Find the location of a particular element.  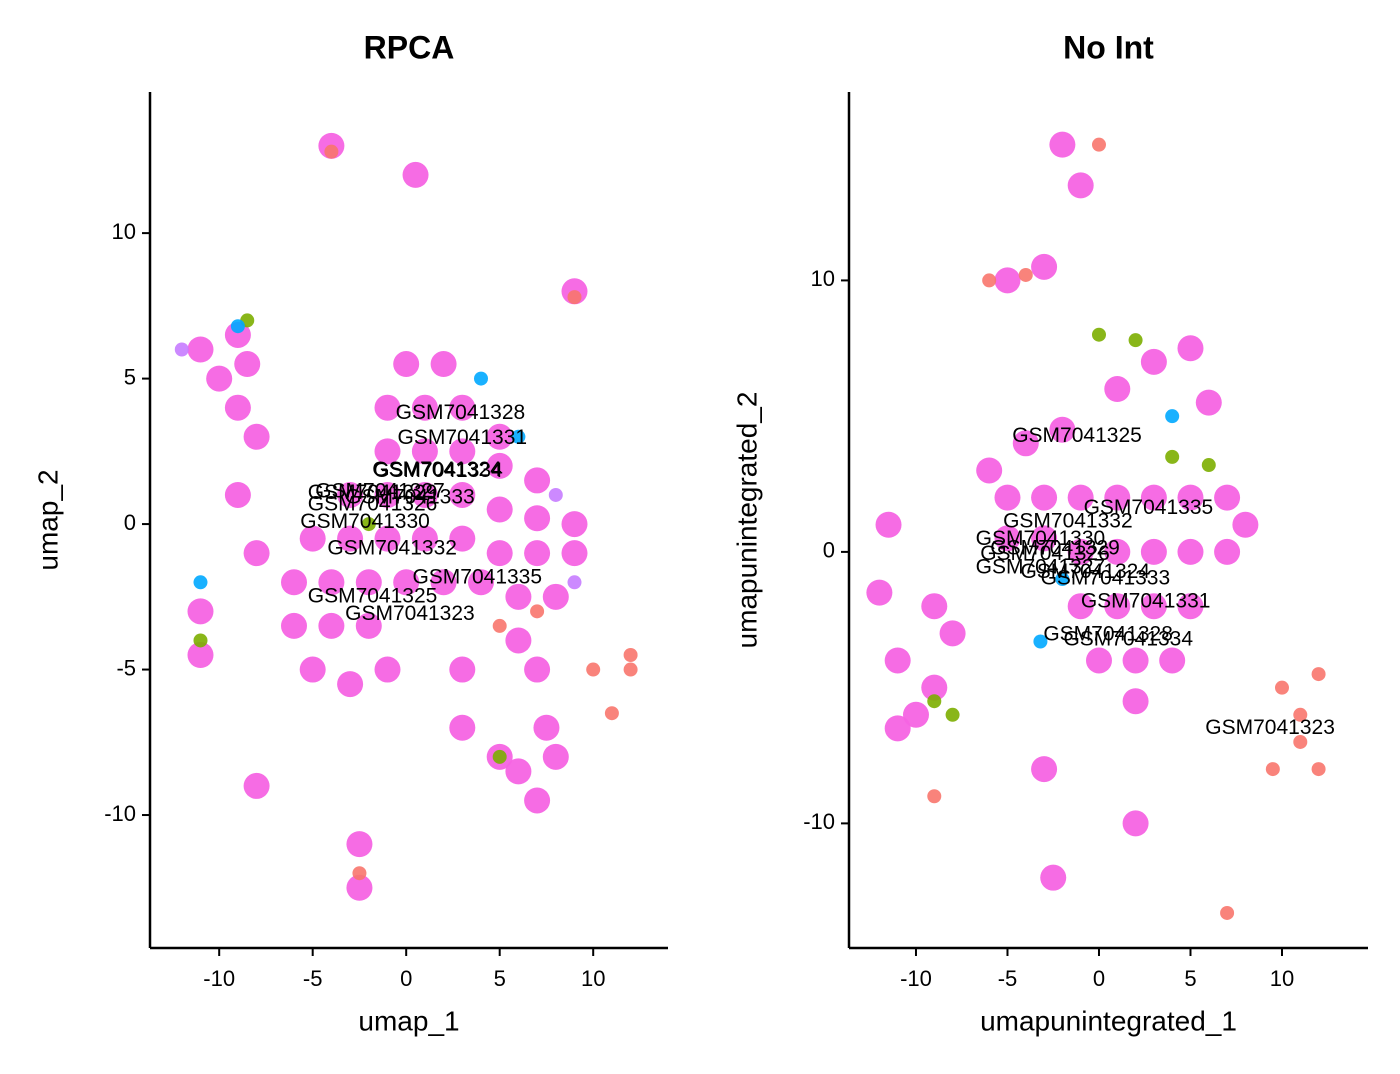

x-tick-label: 0 is located at coordinates (1099, 978).